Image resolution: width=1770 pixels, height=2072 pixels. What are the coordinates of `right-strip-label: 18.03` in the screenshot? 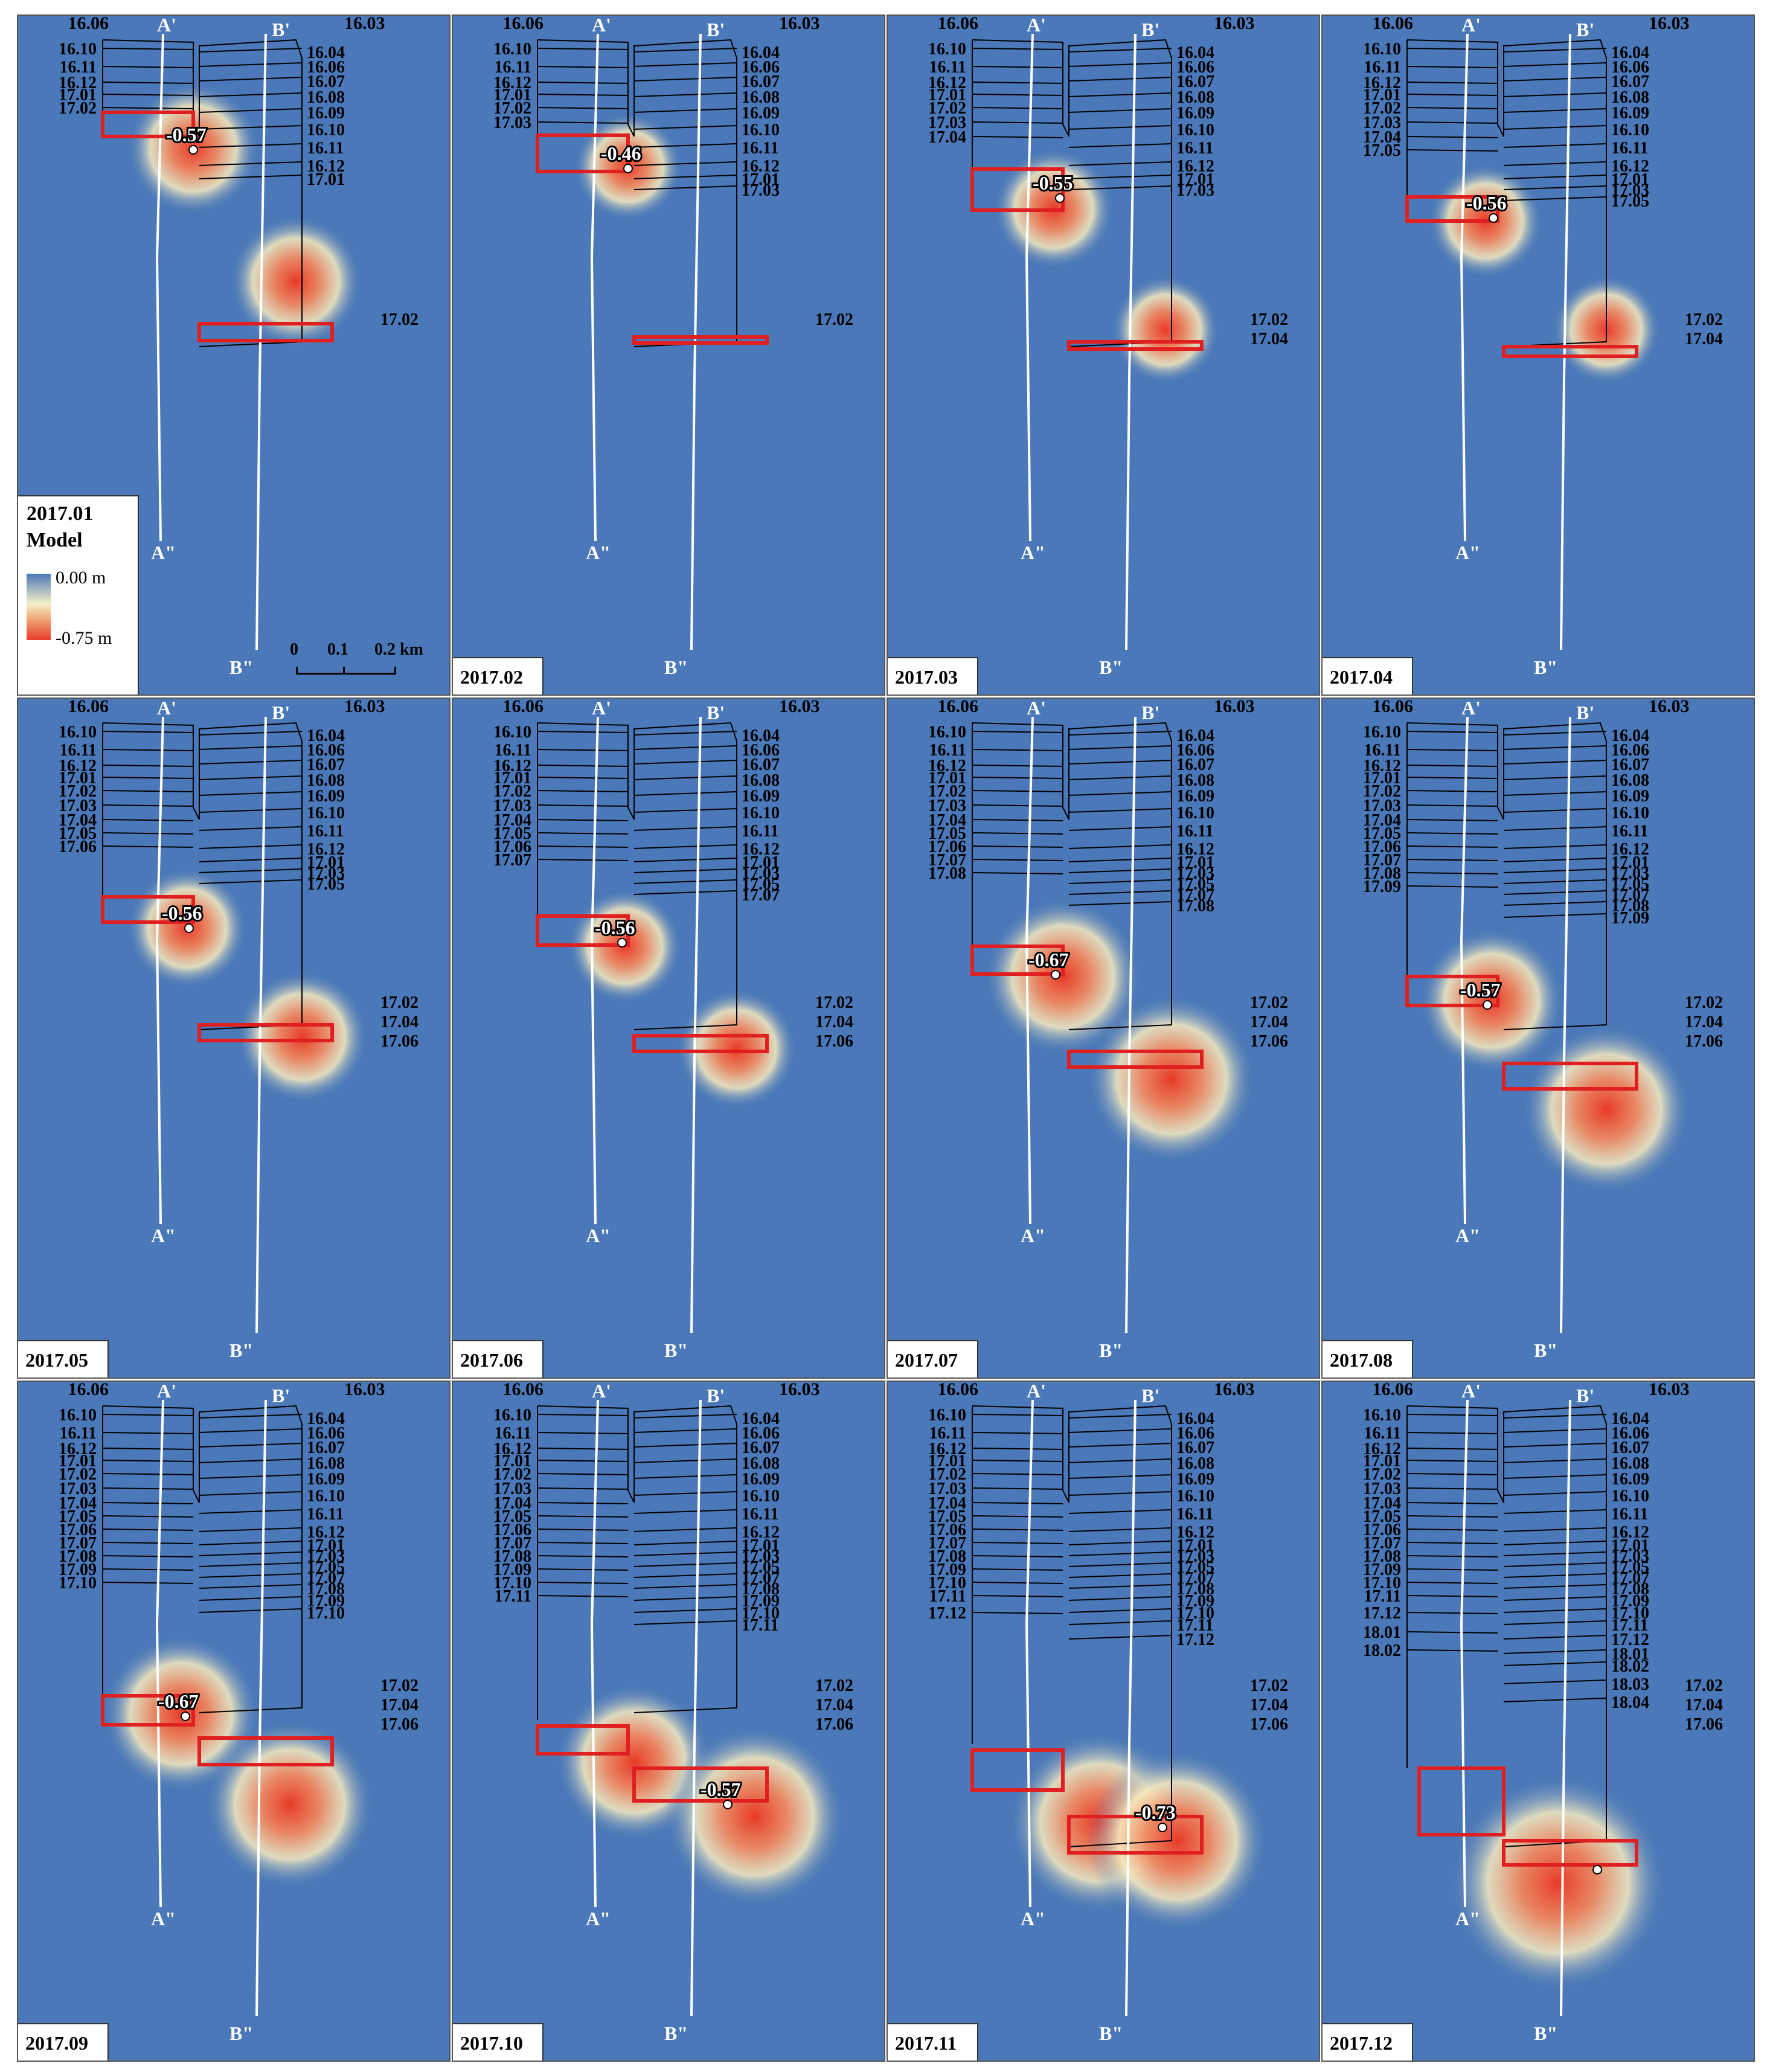 It's located at (1630, 1685).